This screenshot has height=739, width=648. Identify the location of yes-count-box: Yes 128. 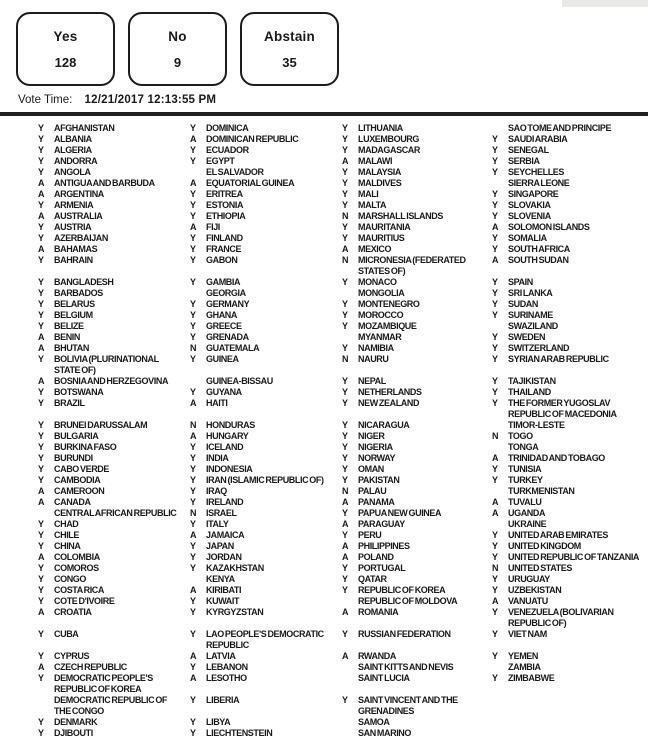
(65, 49).